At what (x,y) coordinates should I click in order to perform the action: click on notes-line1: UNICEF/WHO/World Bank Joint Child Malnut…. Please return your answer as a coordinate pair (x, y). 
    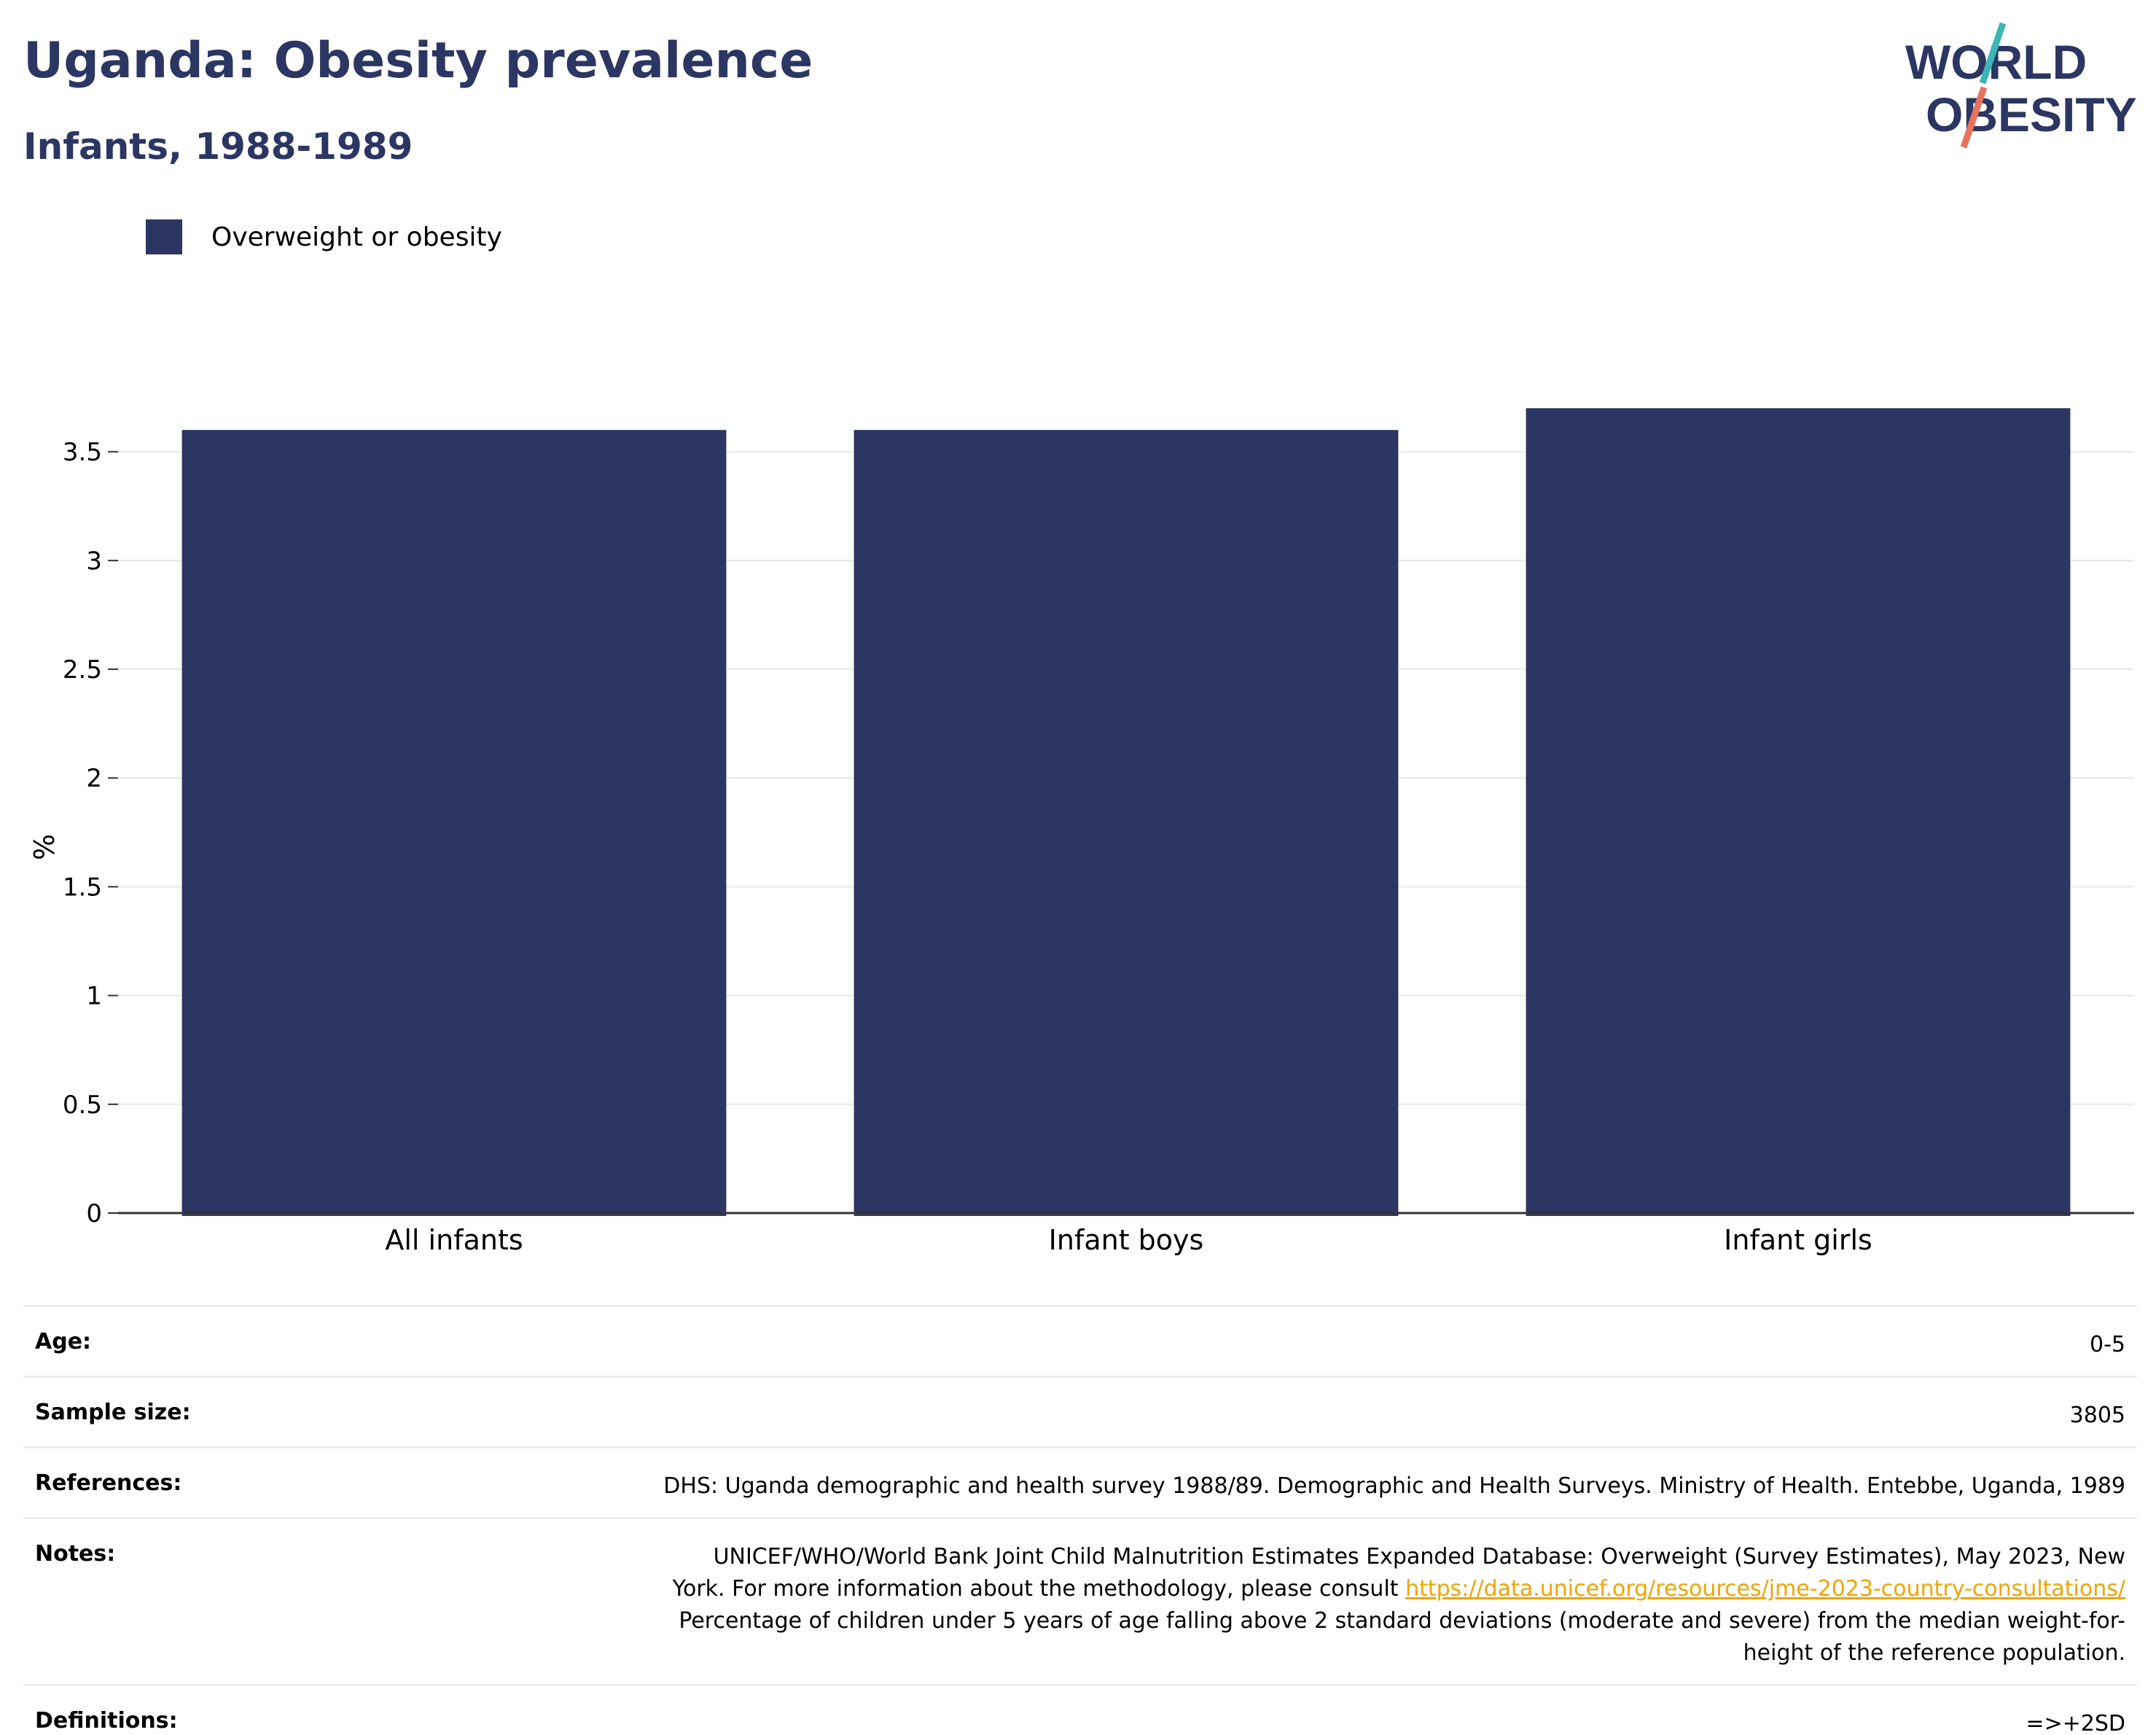
    Looking at the image, I should click on (1419, 1557).